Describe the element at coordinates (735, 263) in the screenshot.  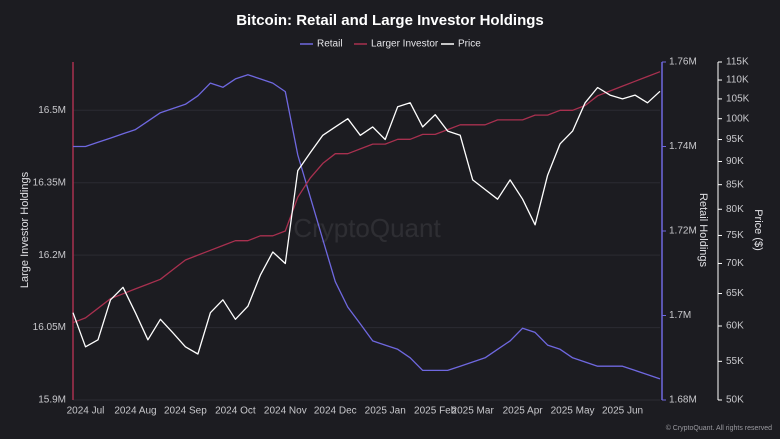
I see `y3-tick-label: 70K` at that location.